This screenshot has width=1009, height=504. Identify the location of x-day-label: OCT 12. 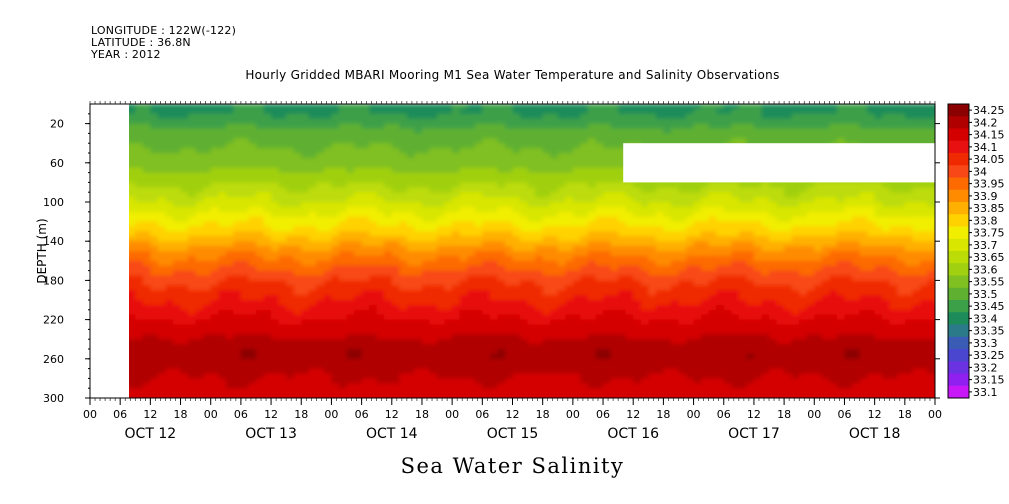
(151, 434).